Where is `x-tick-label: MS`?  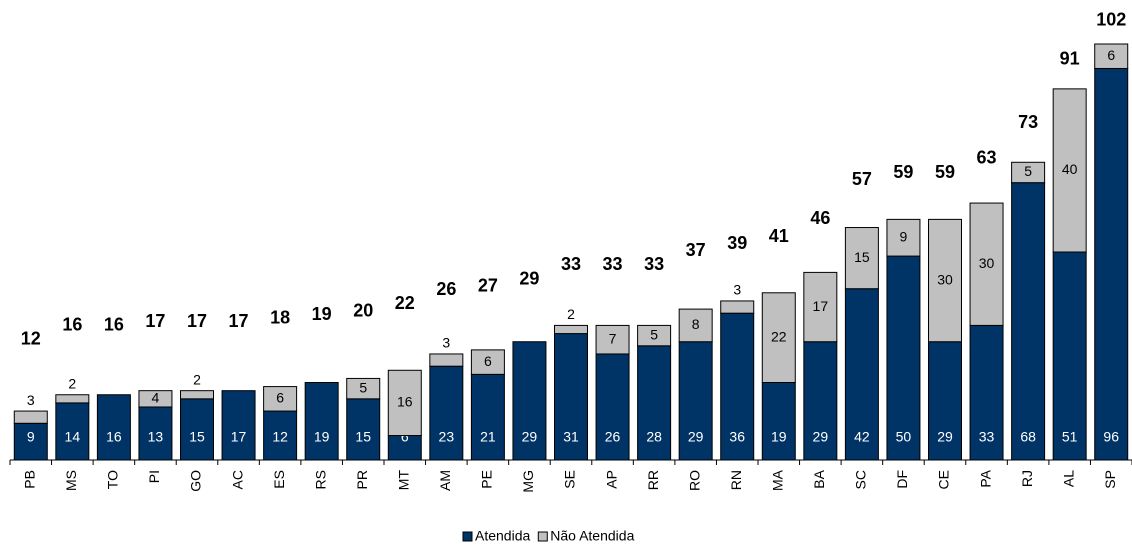
x-tick-label: MS is located at coordinates (71, 480).